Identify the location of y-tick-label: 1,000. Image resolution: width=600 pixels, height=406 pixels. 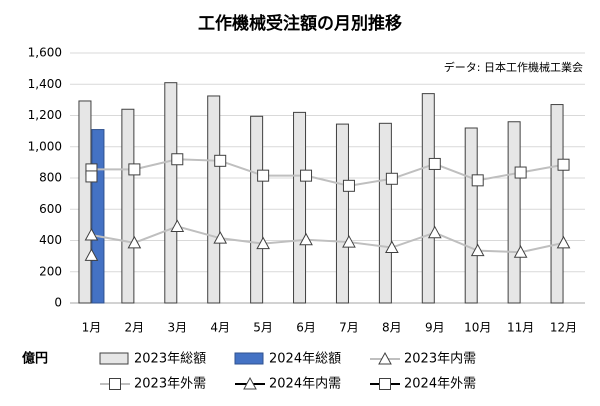
(45, 146).